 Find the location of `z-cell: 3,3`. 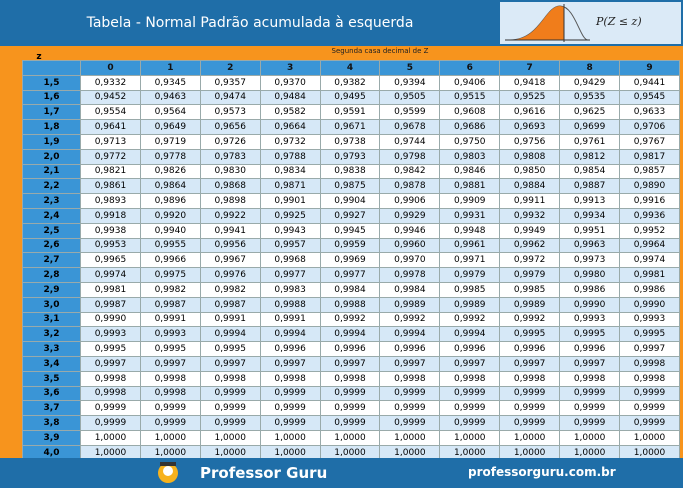

z-cell: 3,3 is located at coordinates (51, 349).